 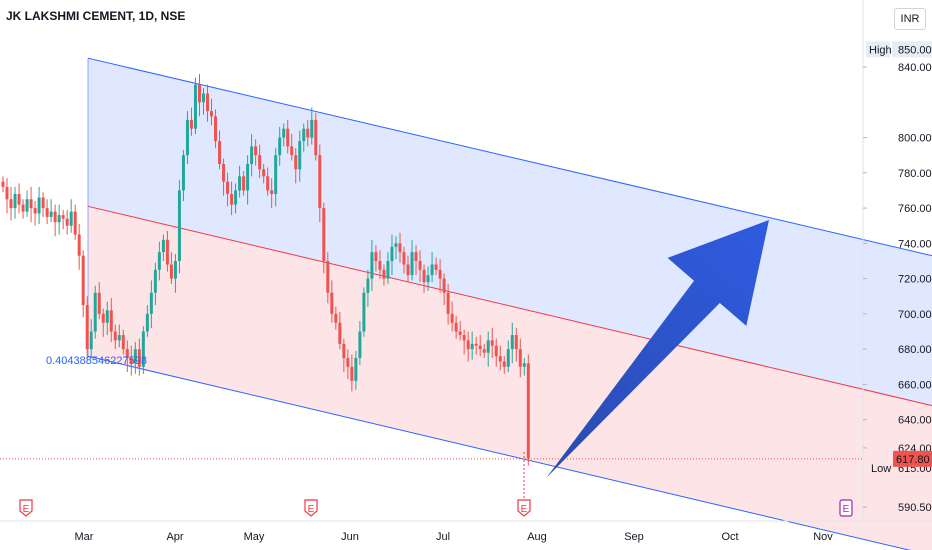 What do you see at coordinates (910, 19) in the screenshot?
I see `currency-button: INR` at bounding box center [910, 19].